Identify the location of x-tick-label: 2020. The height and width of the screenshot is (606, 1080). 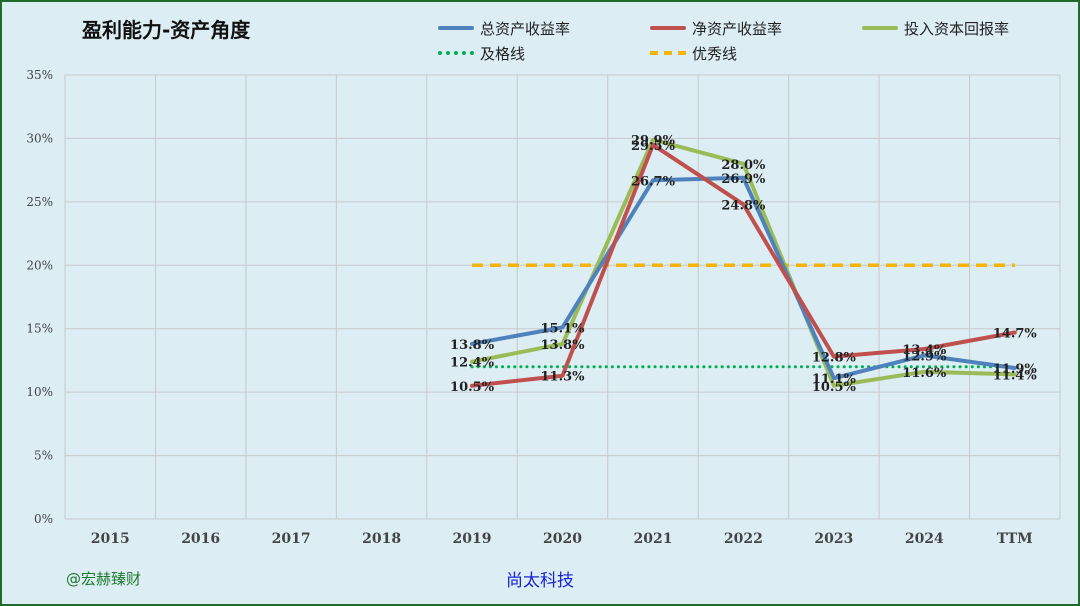
(562, 539).